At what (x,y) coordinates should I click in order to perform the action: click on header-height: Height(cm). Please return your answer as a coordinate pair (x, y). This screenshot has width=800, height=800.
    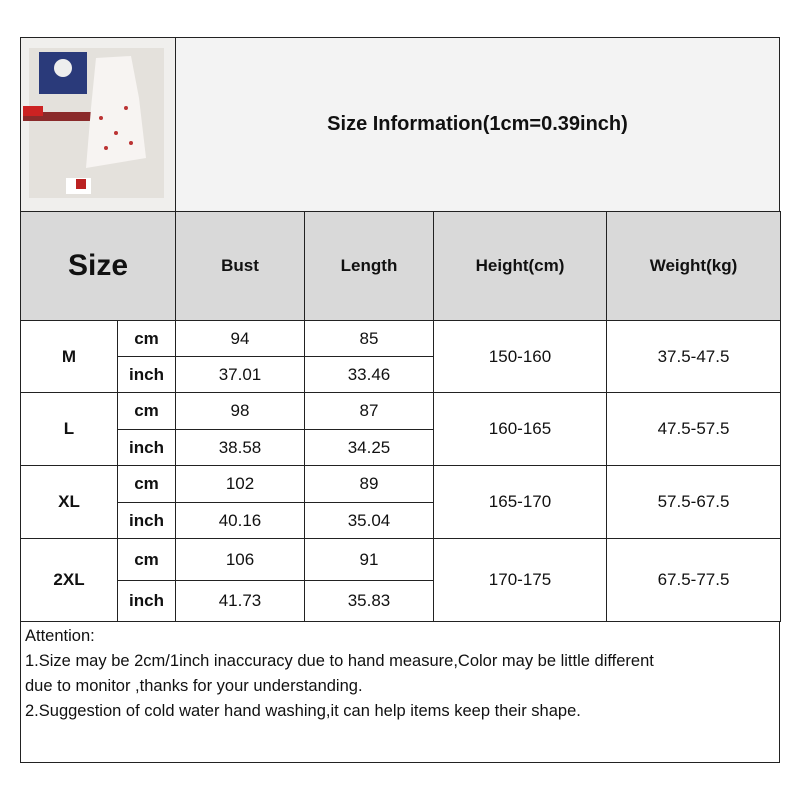
    Looking at the image, I should click on (520, 266).